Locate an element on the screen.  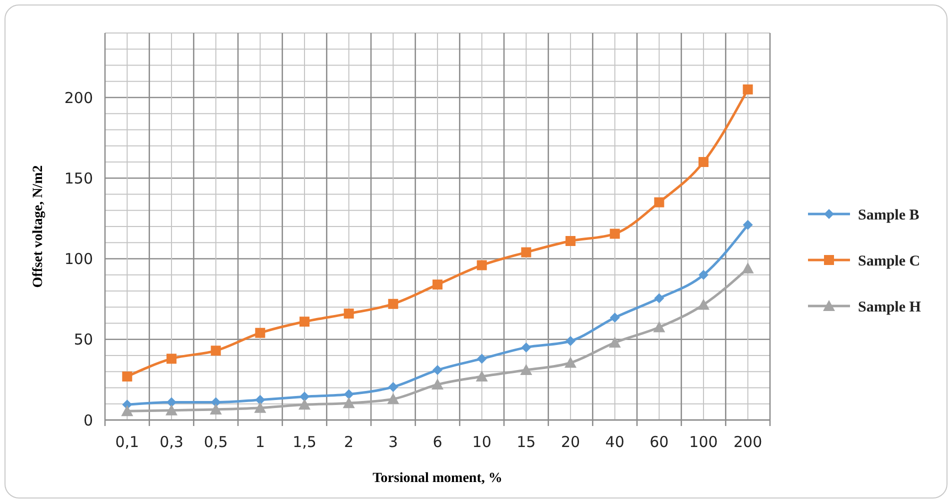
x-axis-title: Torsional moment, % is located at coordinates (437, 478).